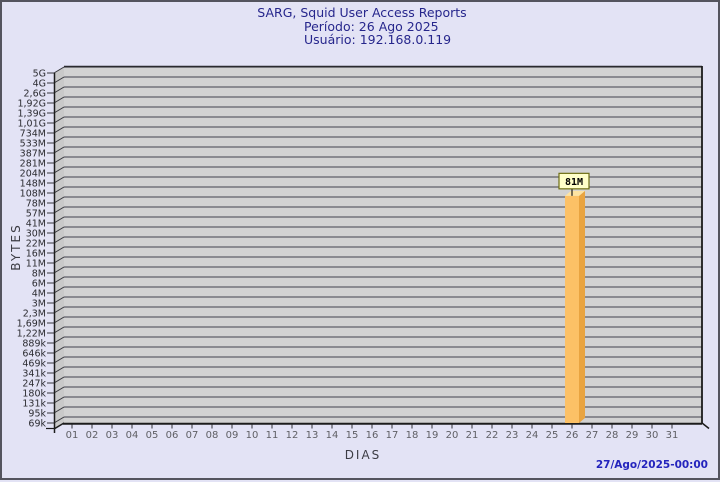  What do you see at coordinates (252, 435) in the screenshot?
I see `x-tick-label: 10` at bounding box center [252, 435].